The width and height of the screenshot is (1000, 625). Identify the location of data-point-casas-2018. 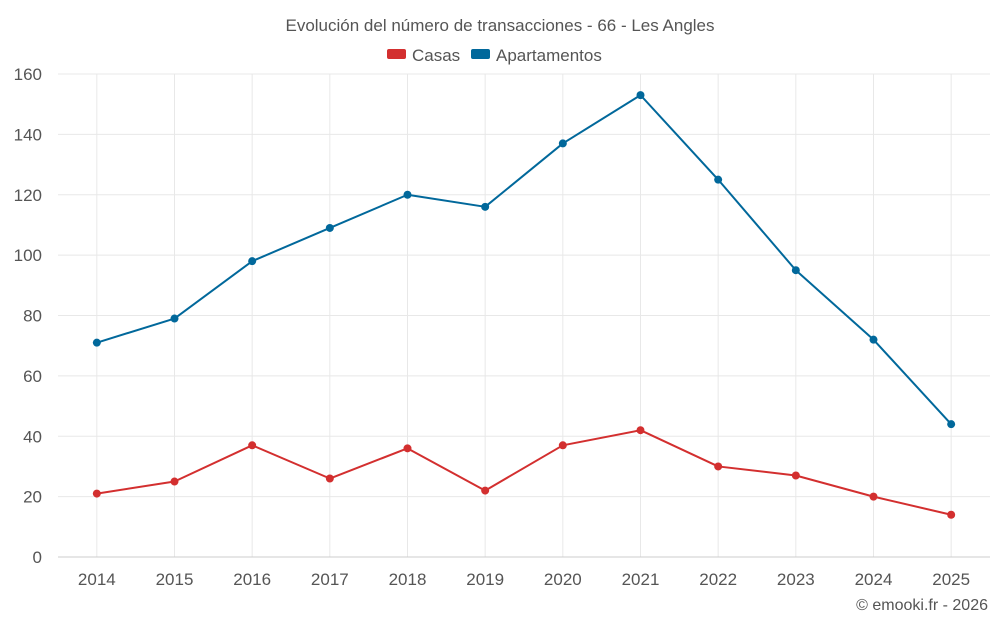
(407, 448).